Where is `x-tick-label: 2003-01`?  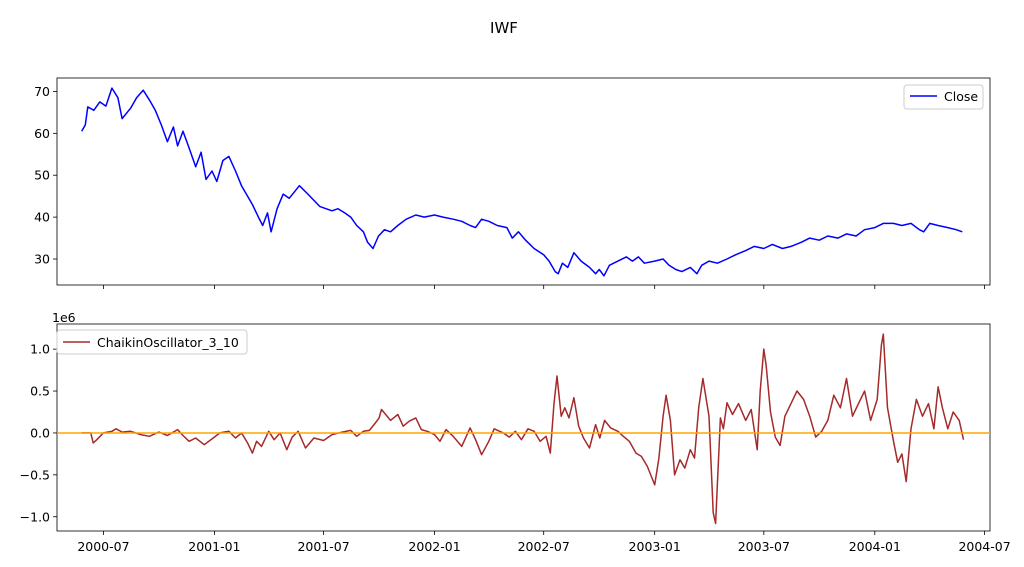
x-tick-label: 2003-01 is located at coordinates (655, 546).